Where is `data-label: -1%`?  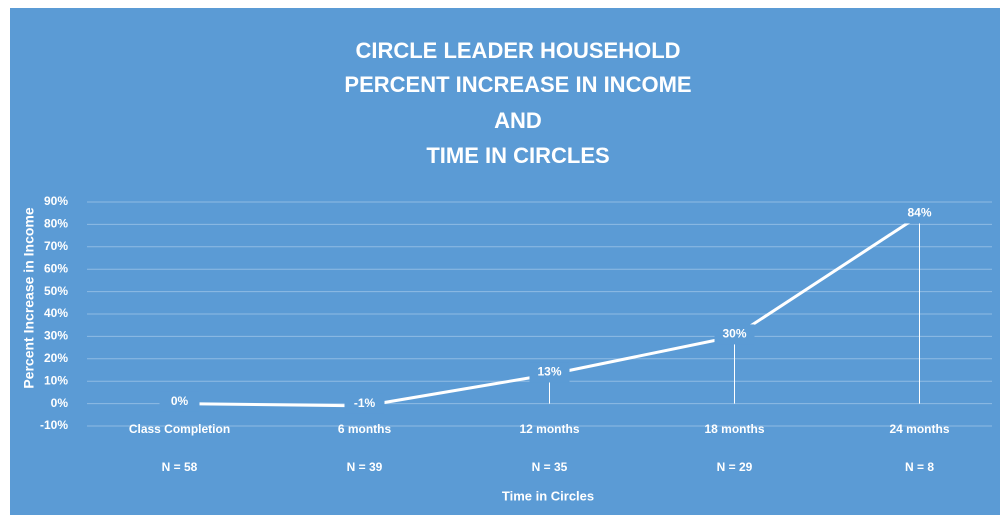
data-label: -1% is located at coordinates (365, 403).